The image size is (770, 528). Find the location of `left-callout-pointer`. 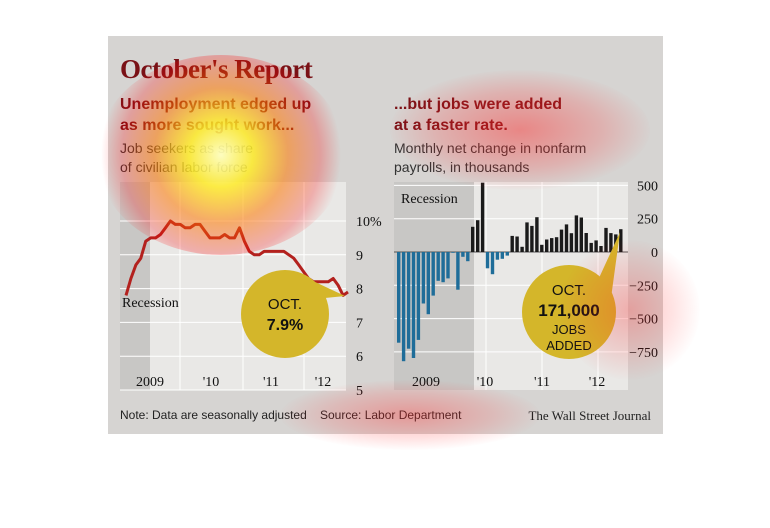

left-callout-pointer is located at coordinates (329, 289).